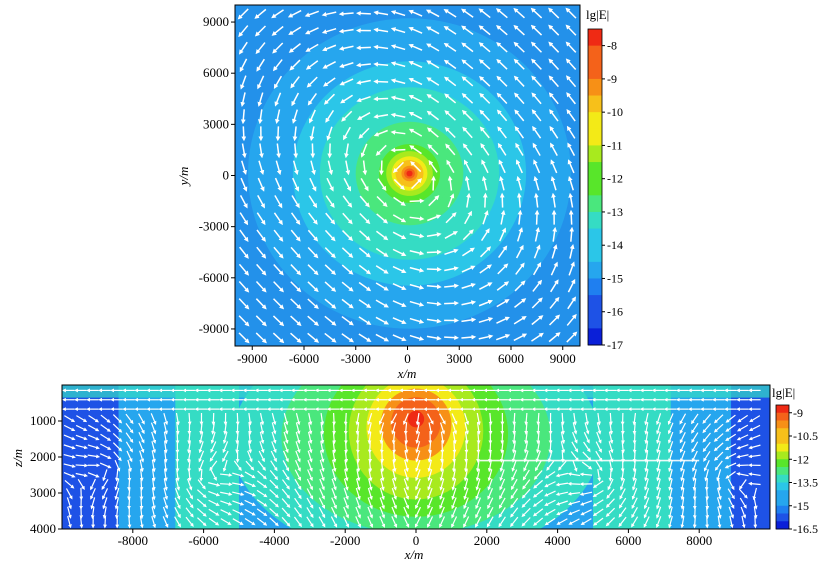 Image resolution: width=829 pixels, height=563 pixels. Describe the element at coordinates (216, 123) in the screenshot. I see `top-y-tick-label-2: 3000` at that location.